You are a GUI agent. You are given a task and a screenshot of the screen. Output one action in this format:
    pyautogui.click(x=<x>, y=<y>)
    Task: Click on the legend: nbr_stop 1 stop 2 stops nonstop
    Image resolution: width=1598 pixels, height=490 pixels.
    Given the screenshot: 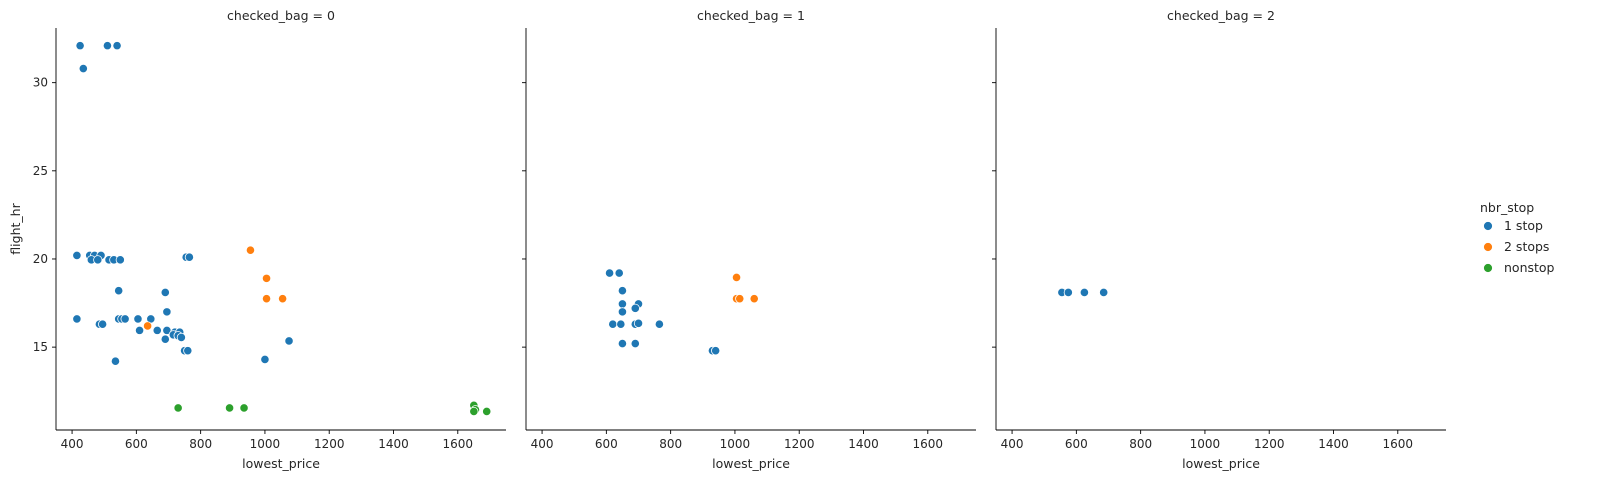 What is the action you would take?
    pyautogui.click(x=1517, y=237)
    